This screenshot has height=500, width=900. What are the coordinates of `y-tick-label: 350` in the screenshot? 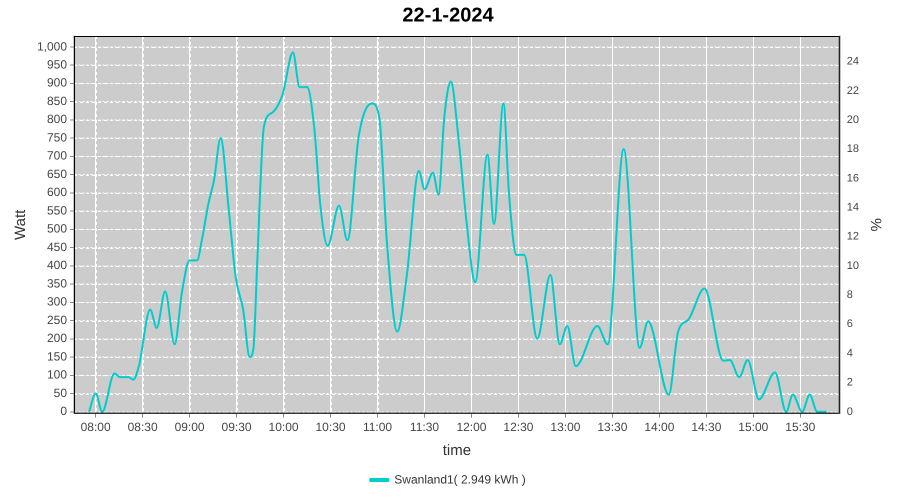 It's located at (57, 283).